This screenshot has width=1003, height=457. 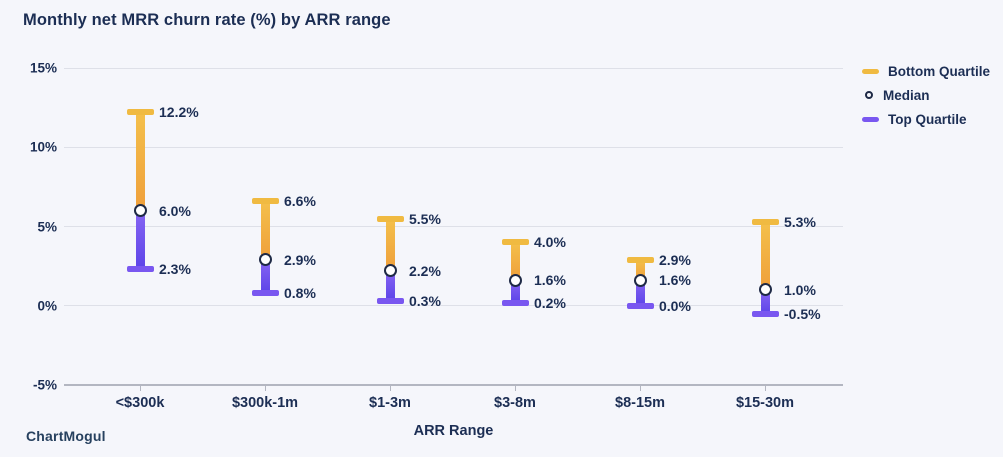 I want to click on median-value-label: 2.2%, so click(x=425, y=270).